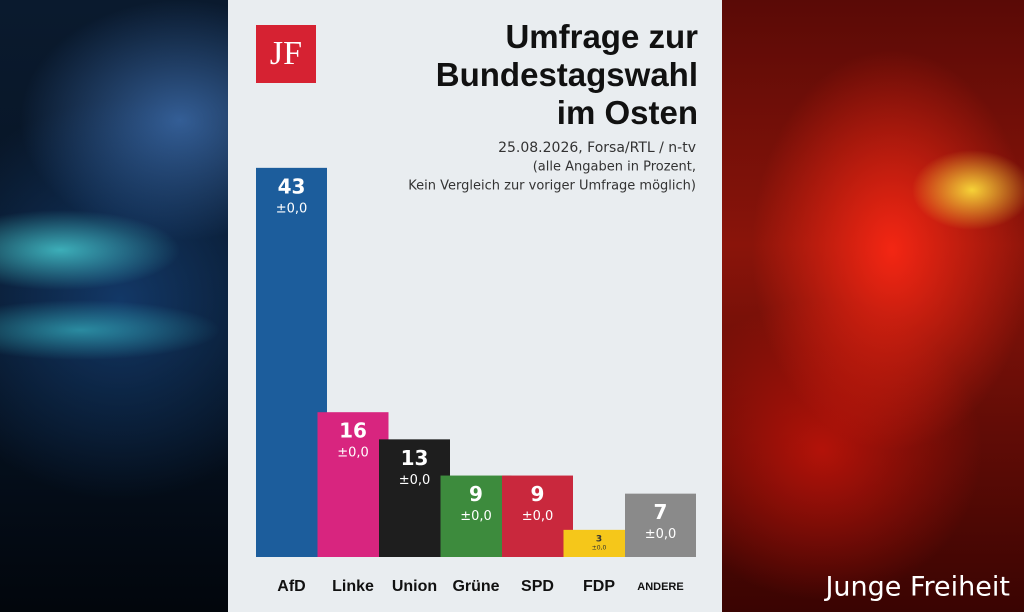 This screenshot has height=612, width=1024. What do you see at coordinates (353, 431) in the screenshot?
I see `value-label: 16` at bounding box center [353, 431].